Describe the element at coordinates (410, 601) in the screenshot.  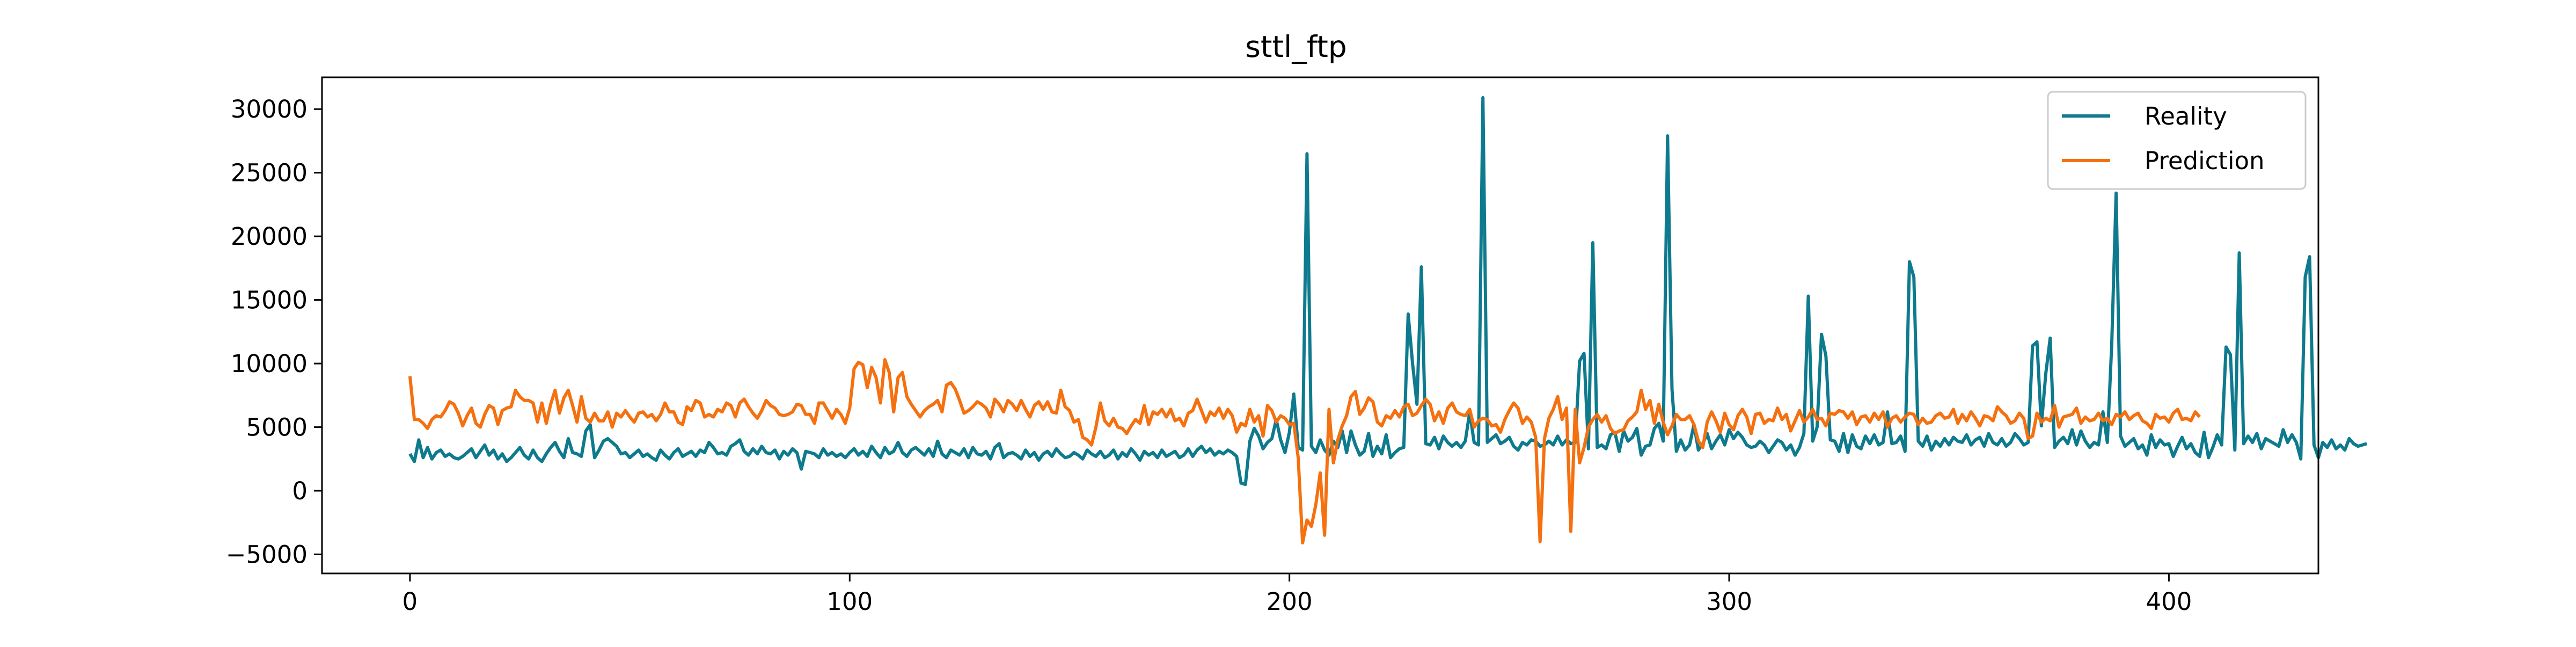
I see `x-tick-label: 0` at that location.